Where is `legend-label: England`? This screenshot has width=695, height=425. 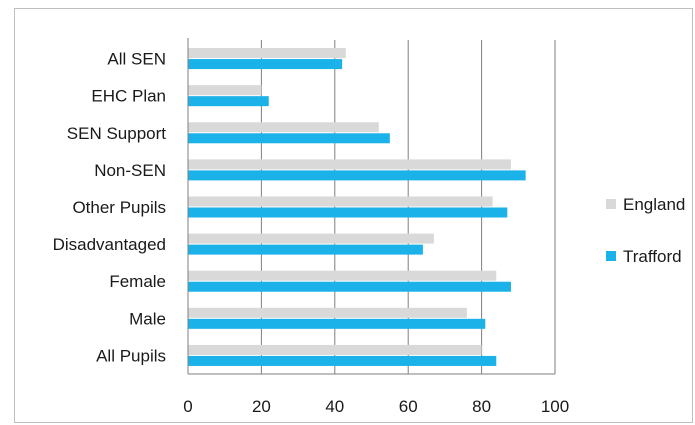
legend-label: England is located at coordinates (654, 204).